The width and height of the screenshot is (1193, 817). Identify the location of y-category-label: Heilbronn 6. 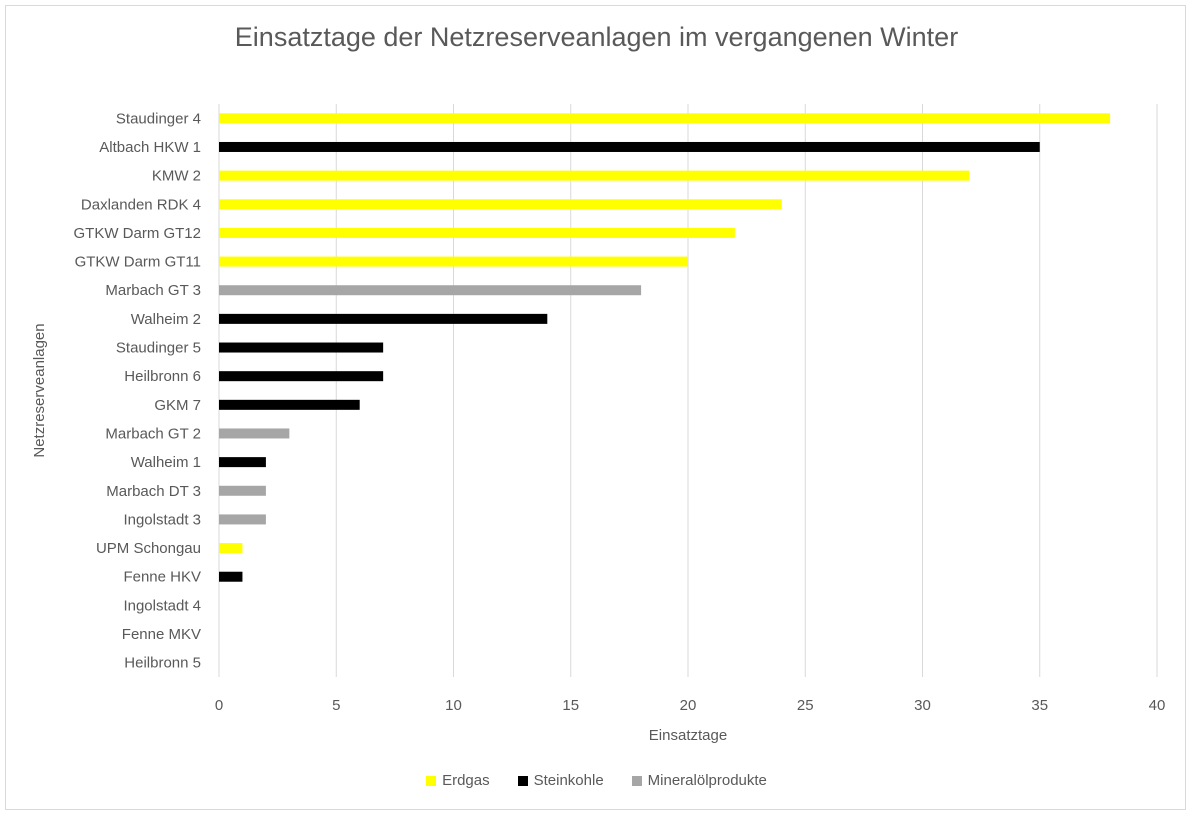
(162, 376).